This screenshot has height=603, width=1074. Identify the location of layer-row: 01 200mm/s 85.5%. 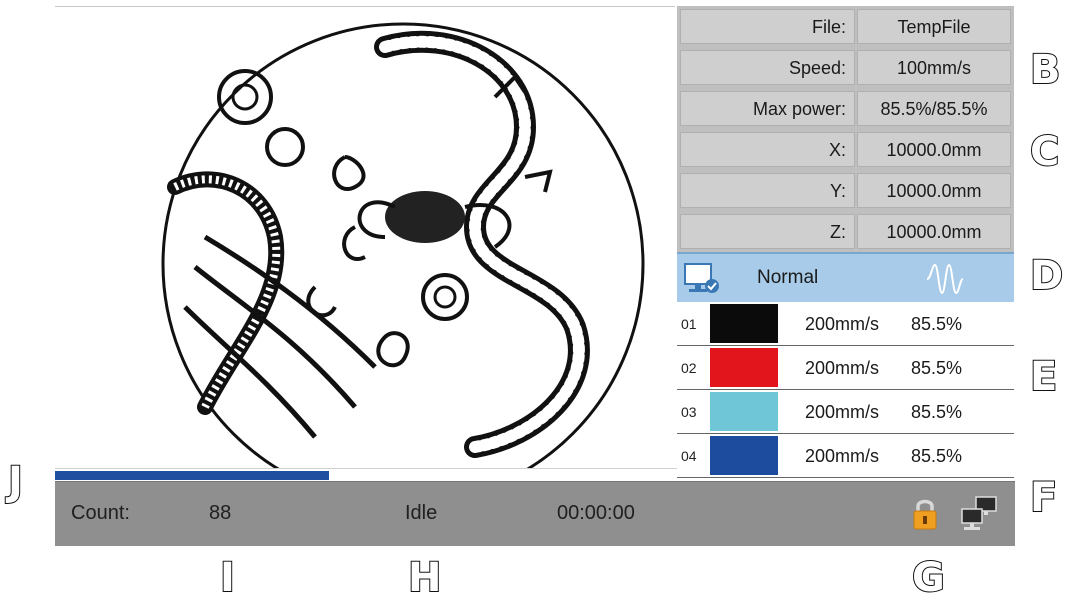
(845, 324).